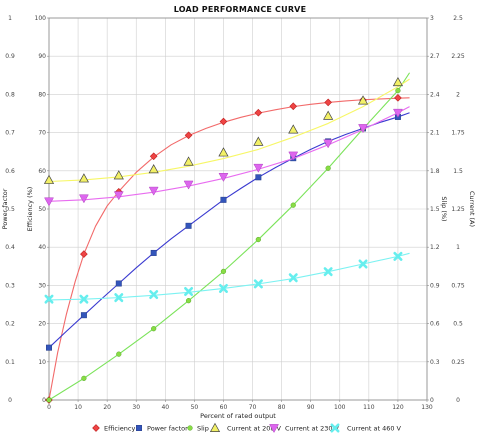 This screenshot has height=440, width=480. Describe the element at coordinates (162, 429) in the screenshot. I see `legend-item: Power factor` at that location.